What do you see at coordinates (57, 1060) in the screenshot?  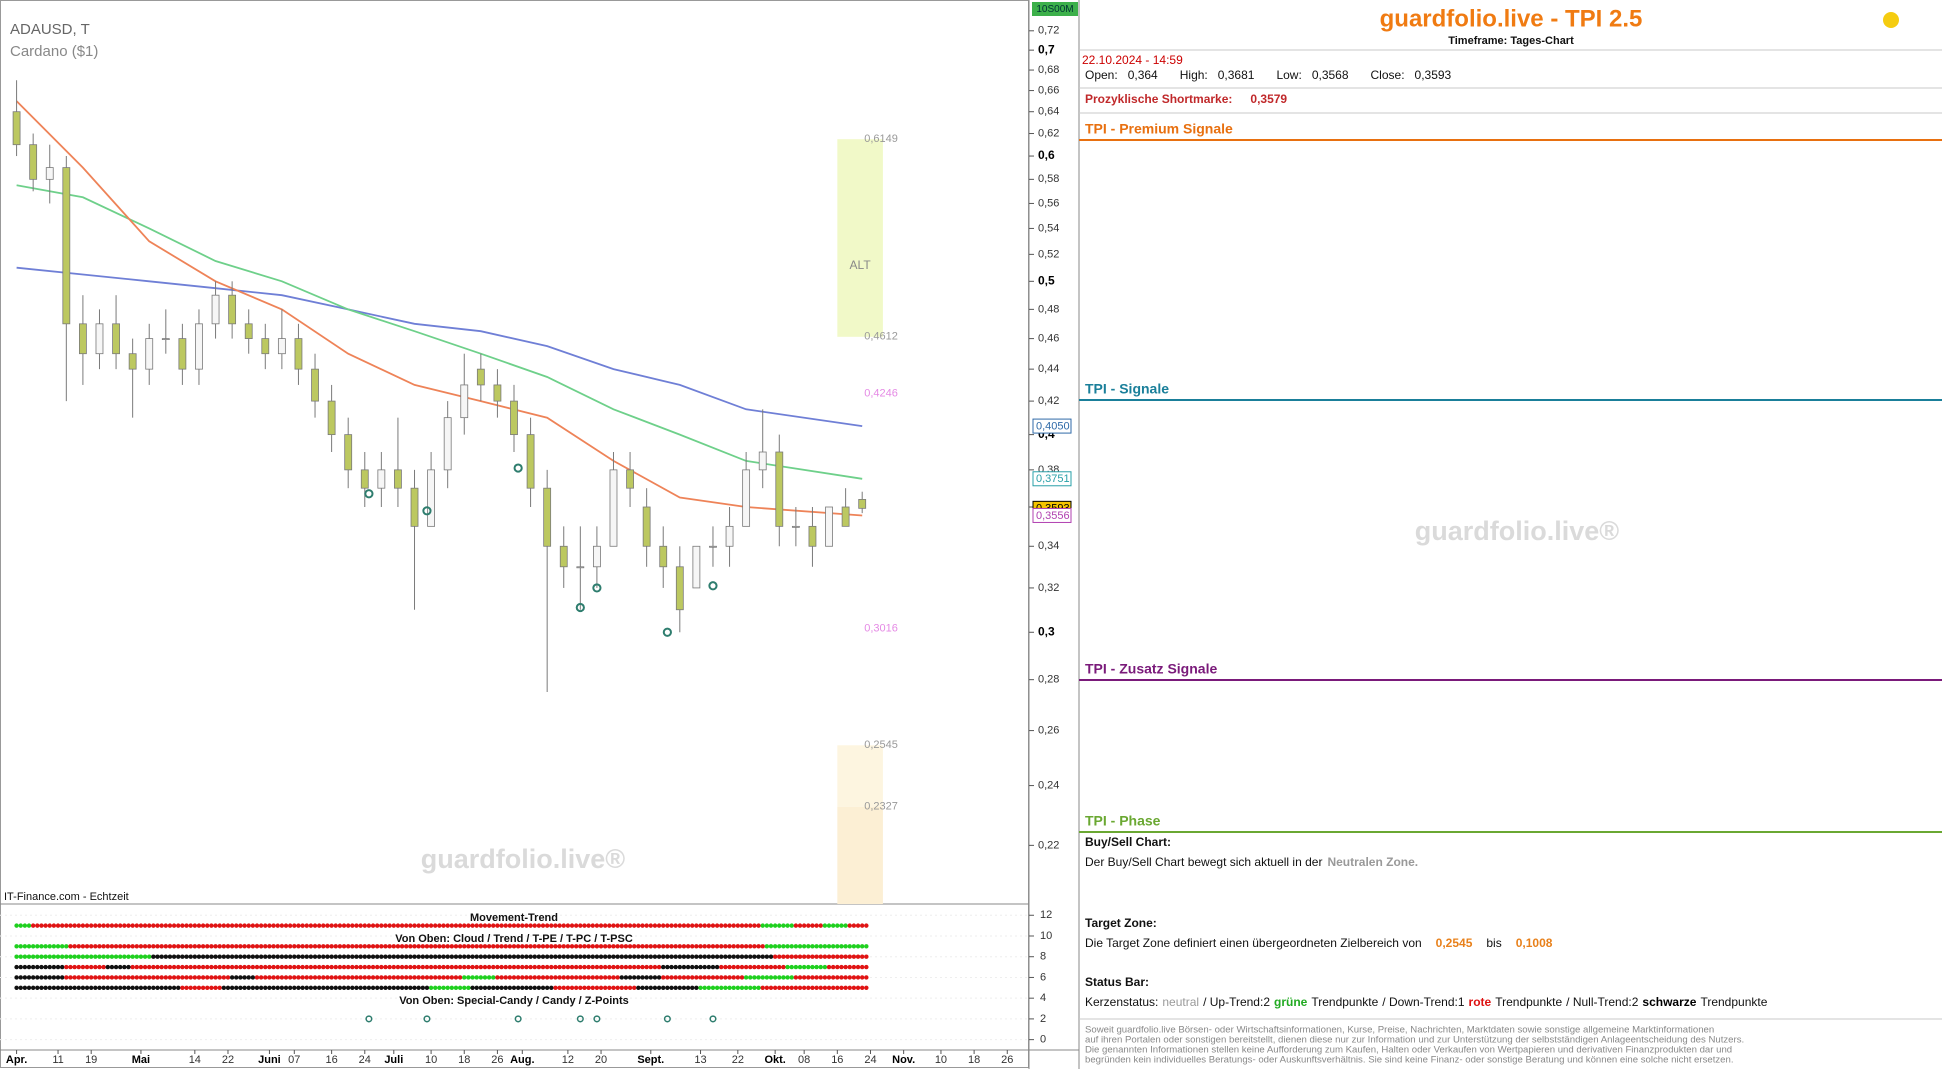 I see `x-tick-label: 11` at bounding box center [57, 1060].